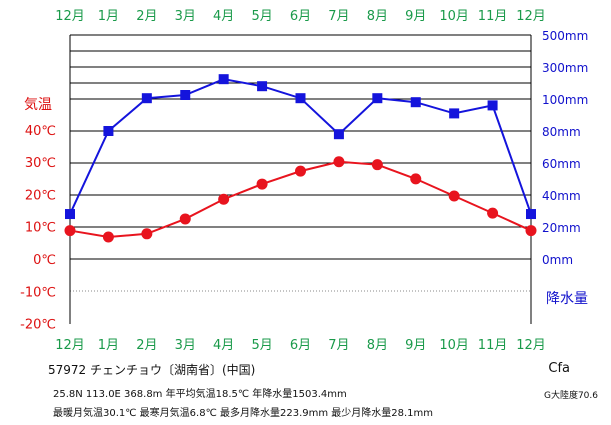 This screenshot has height=425, width=611. I want to click on temperature-tick-label: 20℃, so click(40, 195).